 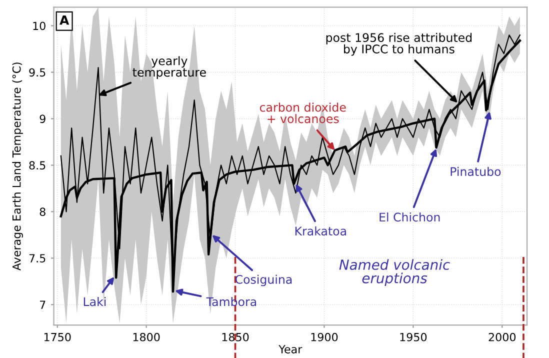 I want to click on annotation: post 1956 rise attributed by IPCC to humans, so click(x=399, y=44).